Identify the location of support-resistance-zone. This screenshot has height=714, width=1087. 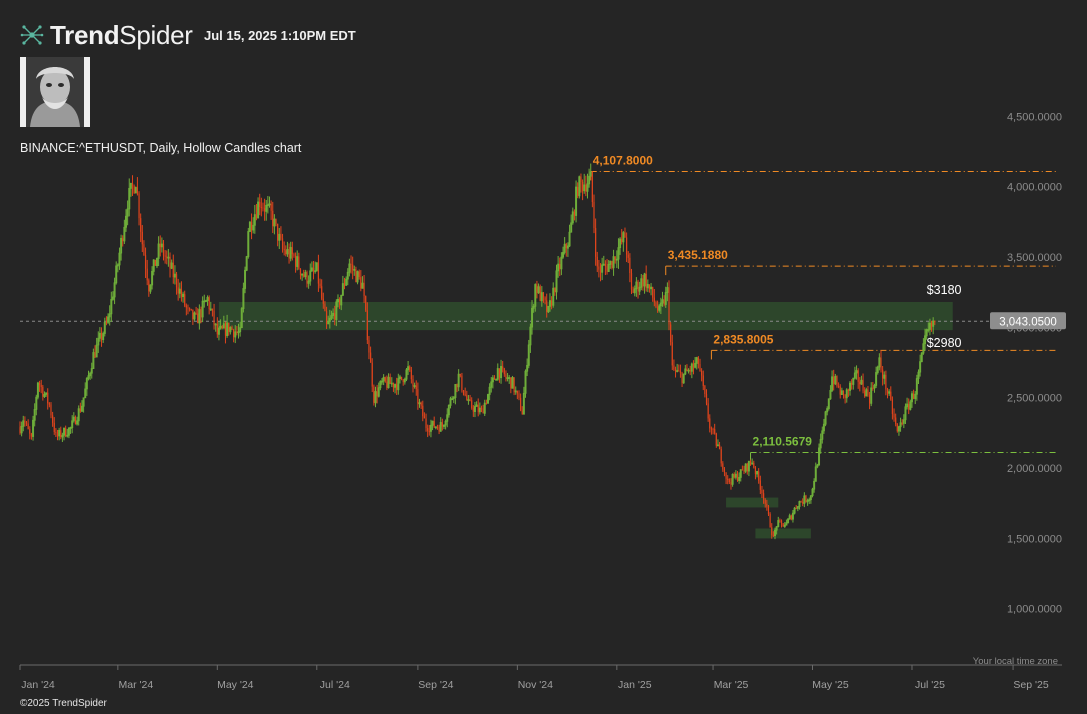
(752, 502).